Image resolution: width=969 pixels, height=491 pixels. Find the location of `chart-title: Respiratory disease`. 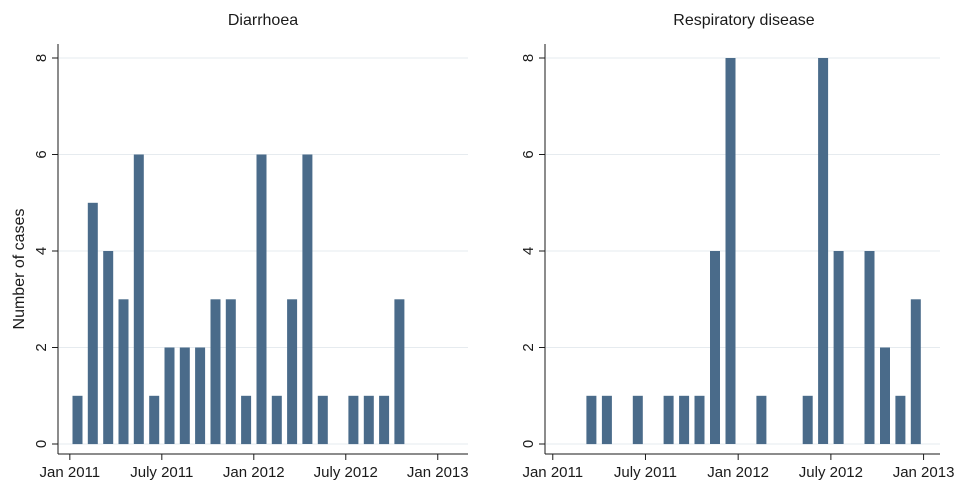

chart-title: Respiratory disease is located at coordinates (744, 20).